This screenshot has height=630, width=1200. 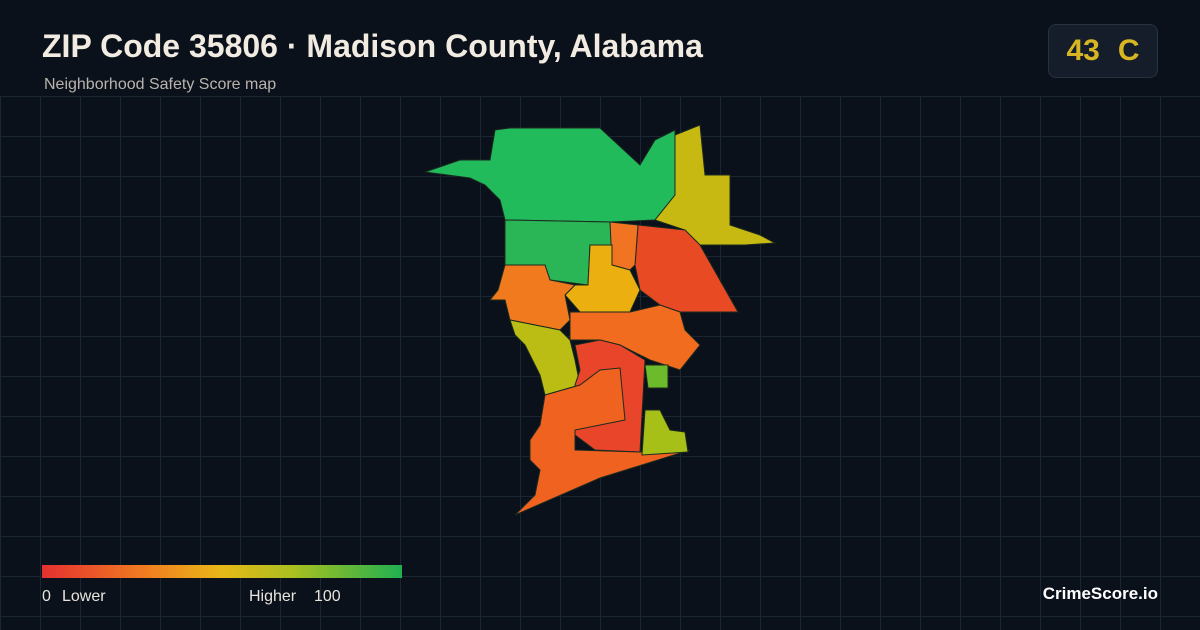 I want to click on grade: C, so click(x=1128, y=50).